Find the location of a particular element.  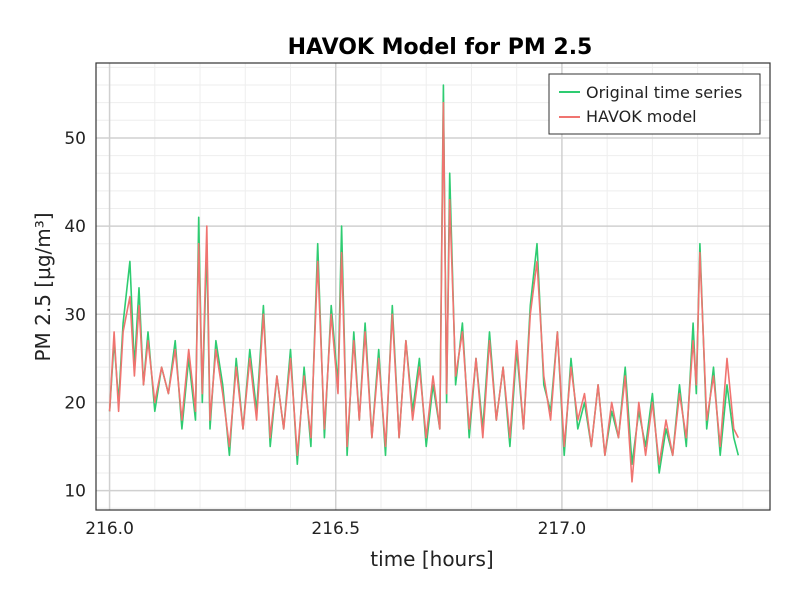

y-tick-label: 50 is located at coordinates (75, 139).